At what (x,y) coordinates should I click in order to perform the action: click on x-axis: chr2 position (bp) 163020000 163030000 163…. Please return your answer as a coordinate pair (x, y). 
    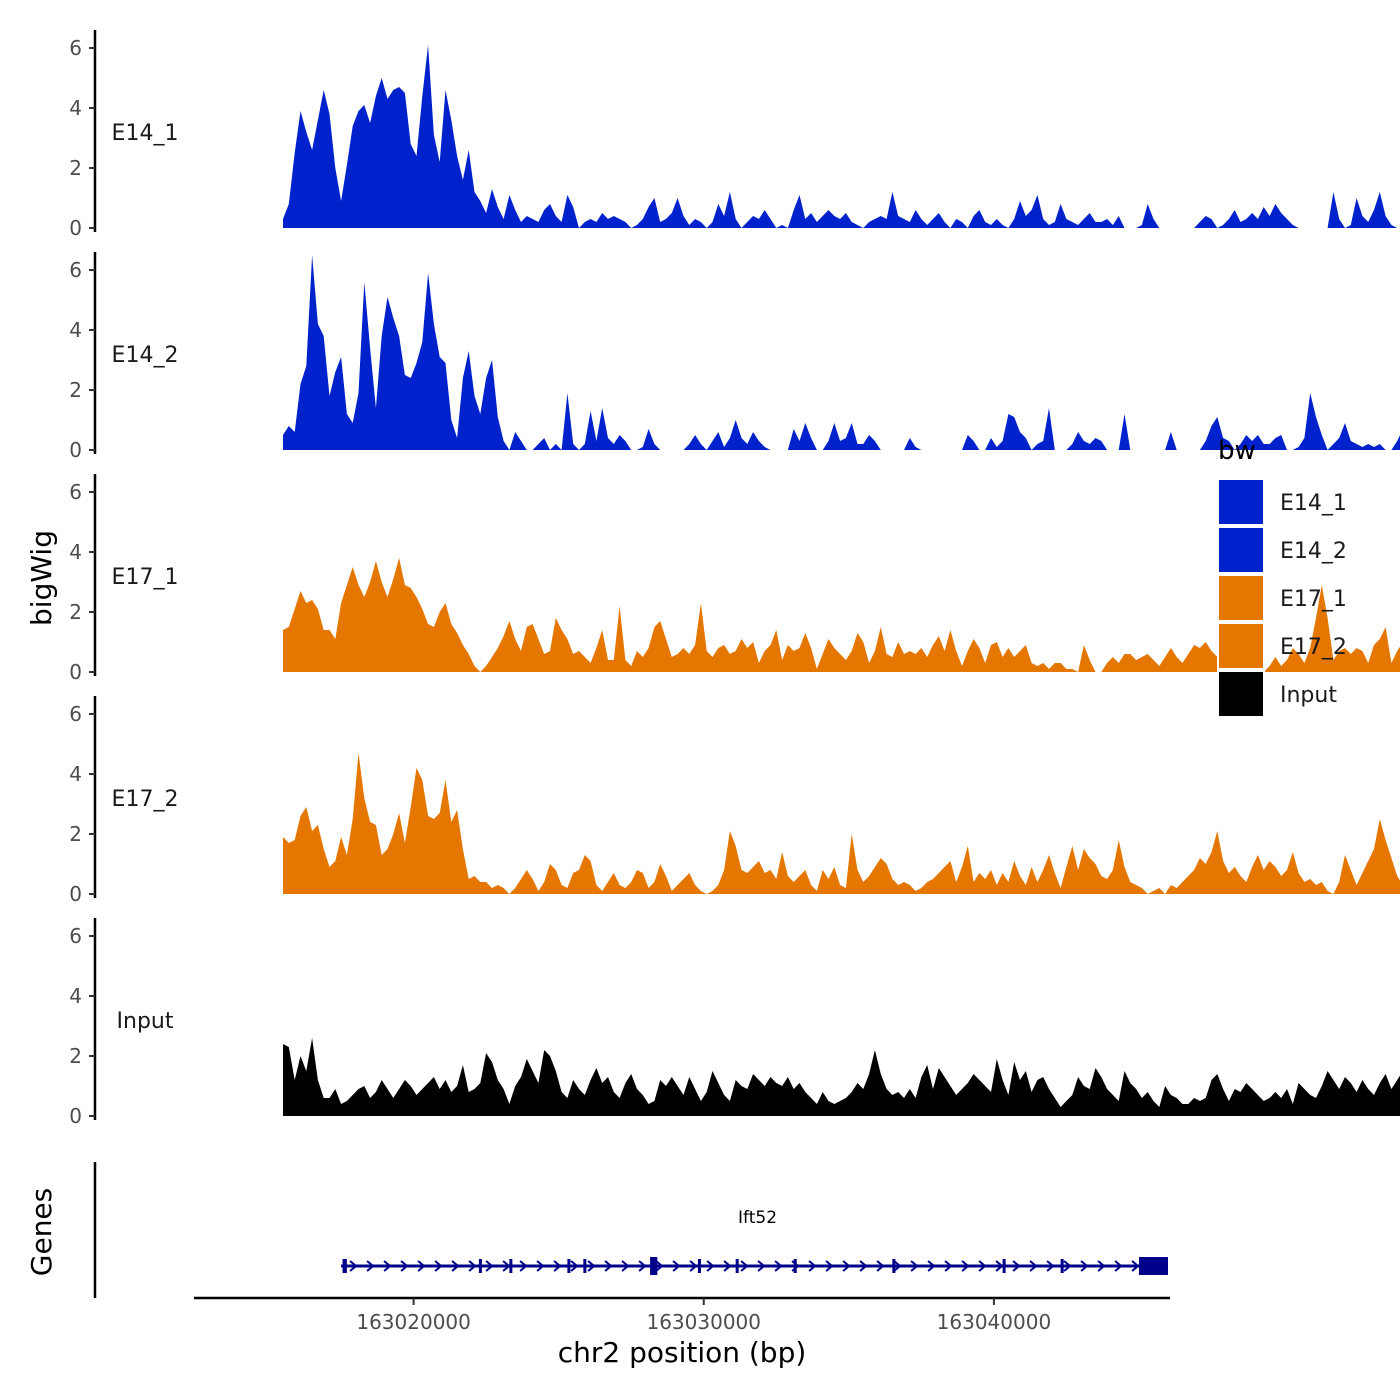
    Looking at the image, I should click on (682, 1332).